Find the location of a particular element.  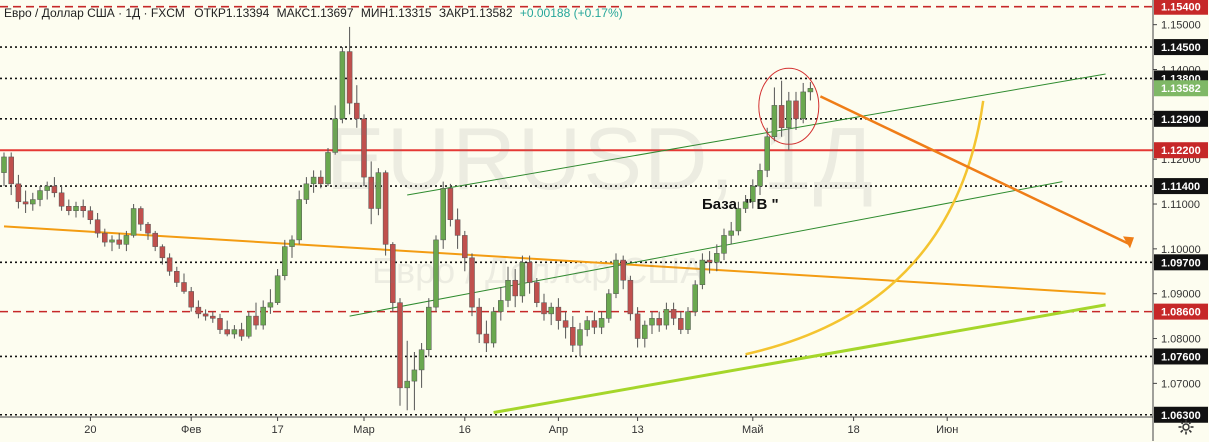

high-value: МАКС1.13697 is located at coordinates (315, 13).